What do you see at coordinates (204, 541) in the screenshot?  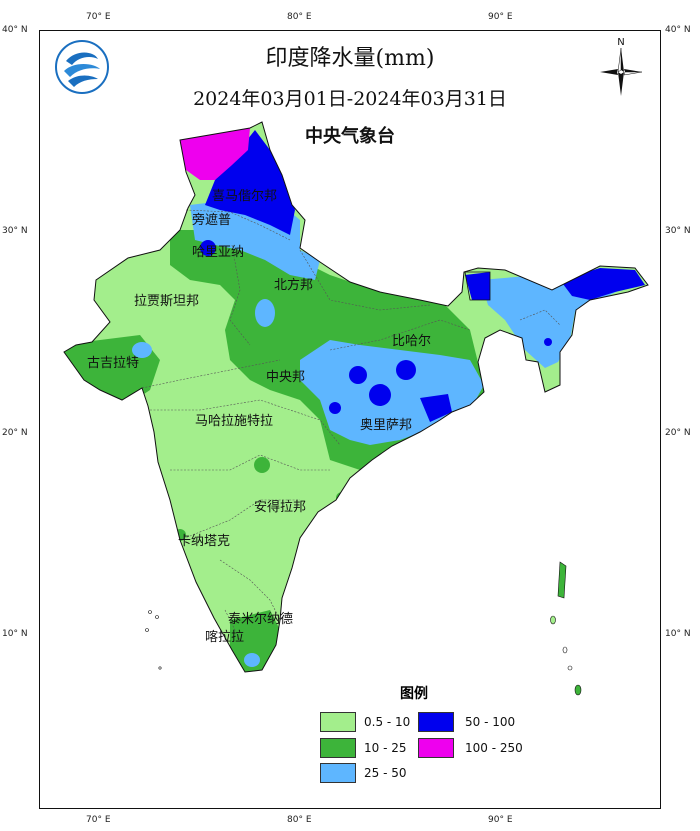 I see `region-label-karnataka: 卡纳塔克` at bounding box center [204, 541].